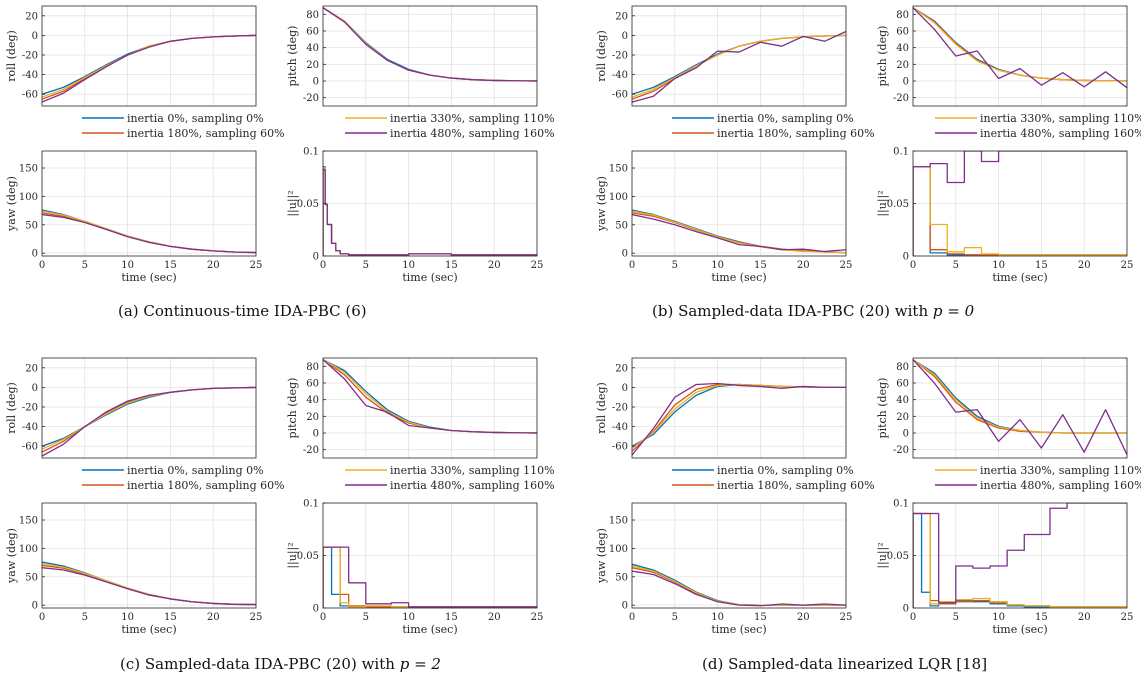 This screenshot has height=682, width=1141. I want to click on panel-c-yaw: 0 50 100 150 0 5 10 15 20 25 time (sec) yaw (deg), so click(134, 569).